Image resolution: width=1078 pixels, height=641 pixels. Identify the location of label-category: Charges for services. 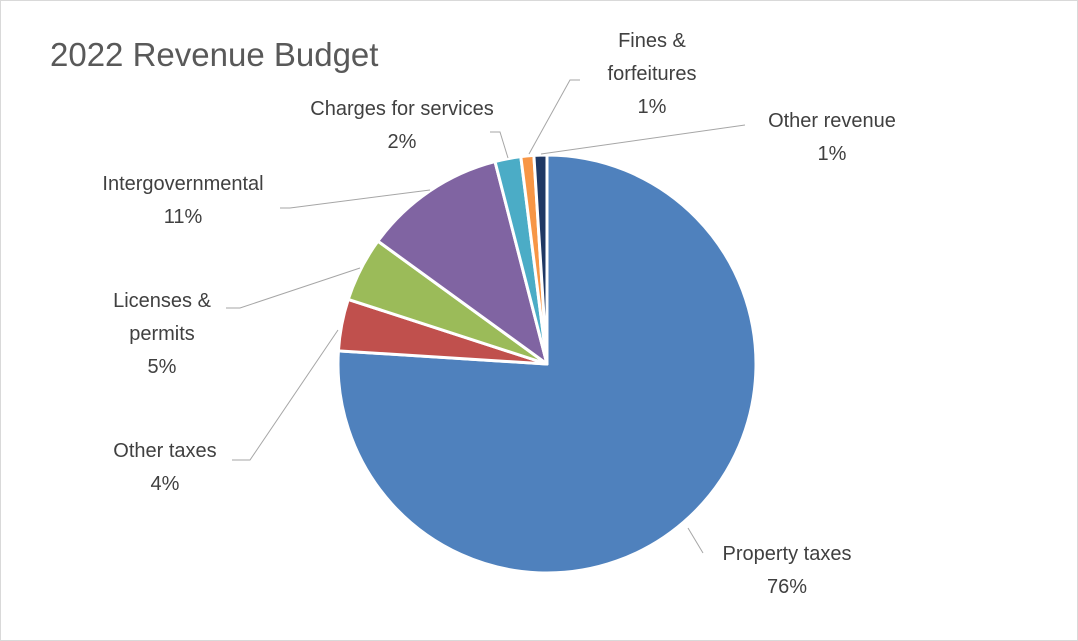
(402, 109).